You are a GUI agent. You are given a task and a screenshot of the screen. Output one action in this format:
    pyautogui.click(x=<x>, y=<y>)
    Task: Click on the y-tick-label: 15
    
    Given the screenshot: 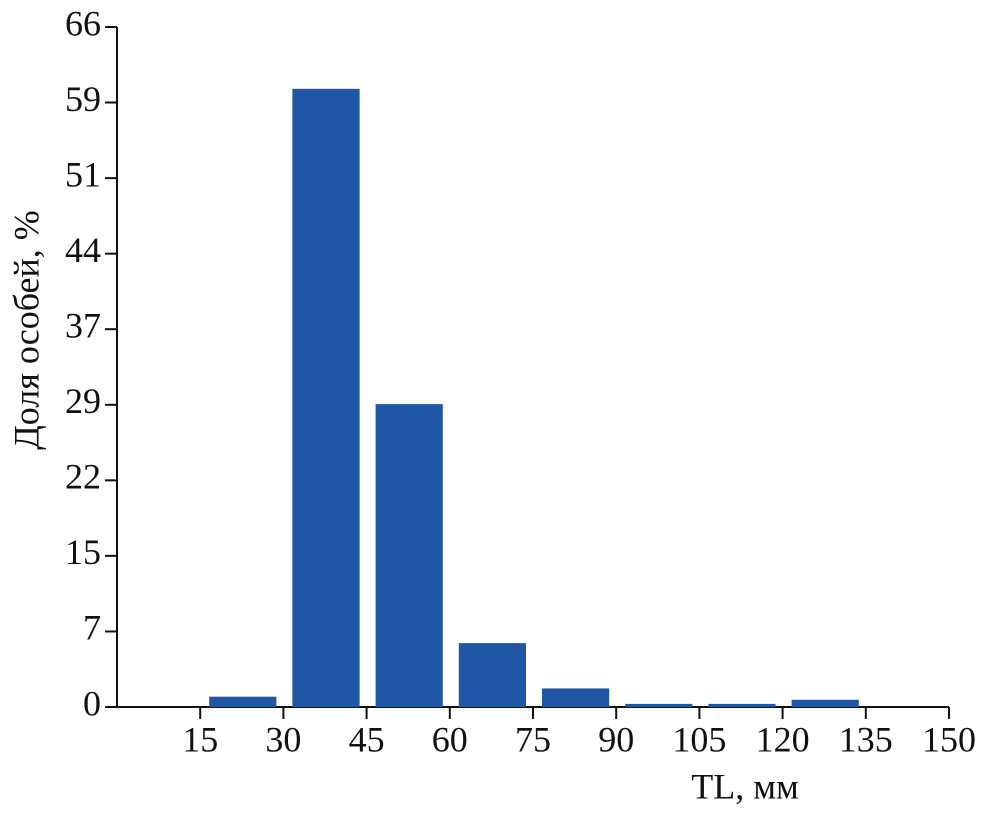 What is the action you would take?
    pyautogui.click(x=83, y=552)
    